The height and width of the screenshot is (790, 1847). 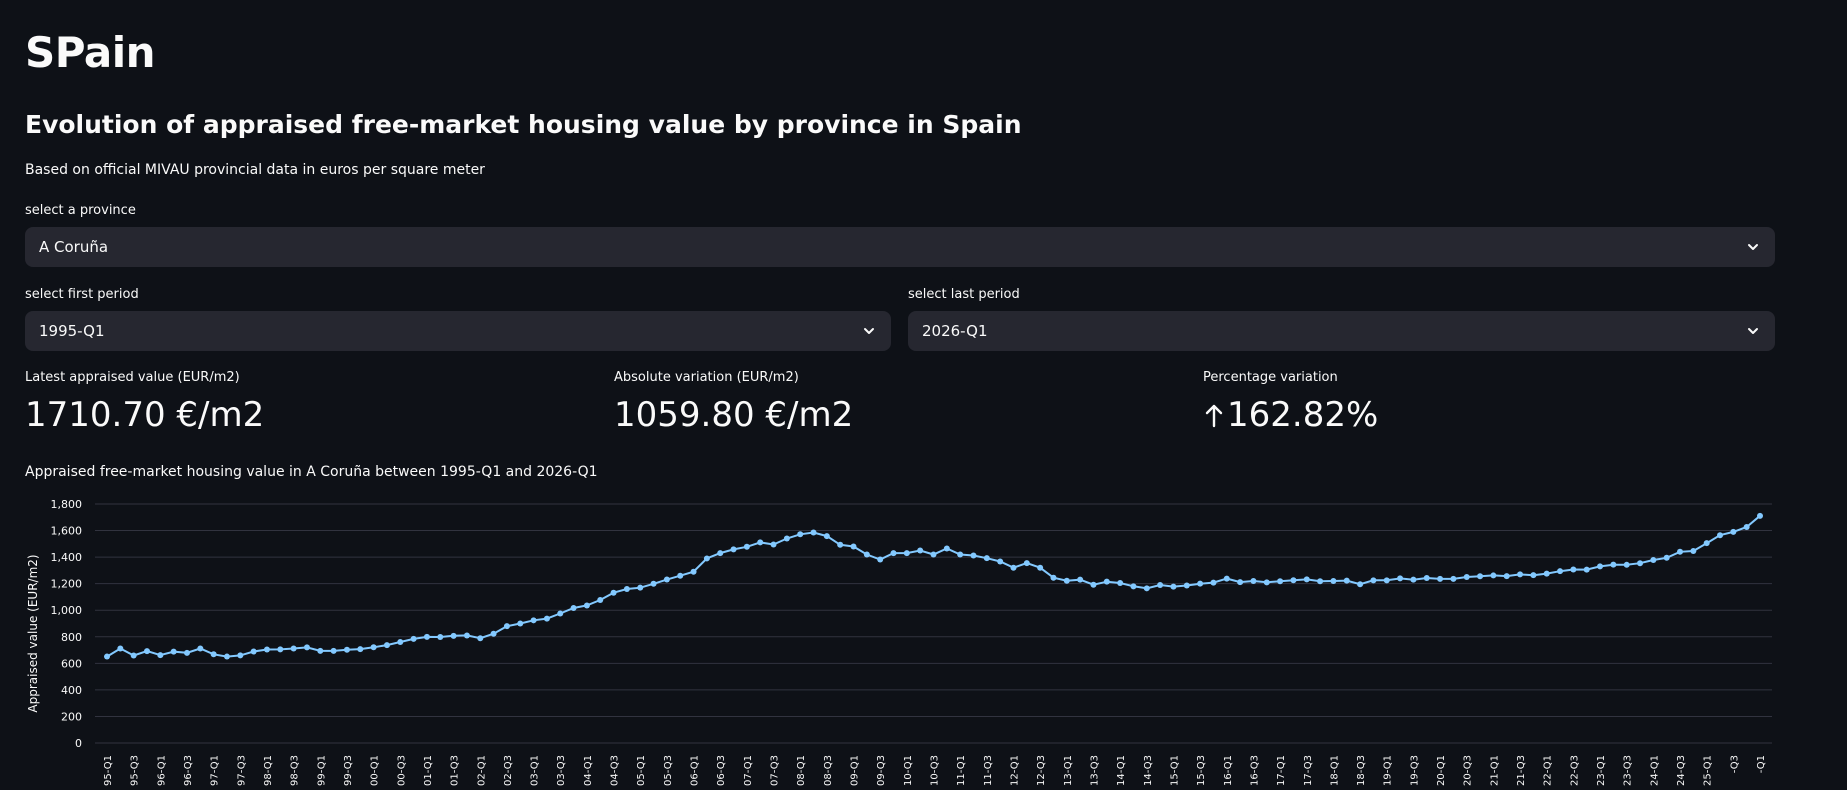 I want to click on x-tick-label: 09-Q1, so click(x=855, y=770).